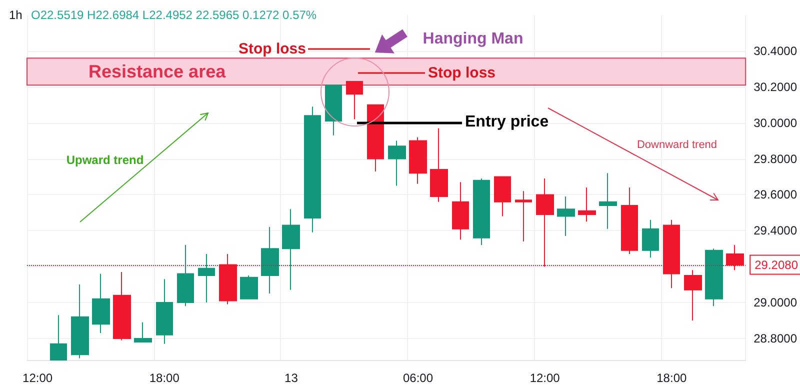  What do you see at coordinates (776, 265) in the screenshot?
I see `ref-line-label: 29.2080` at bounding box center [776, 265].